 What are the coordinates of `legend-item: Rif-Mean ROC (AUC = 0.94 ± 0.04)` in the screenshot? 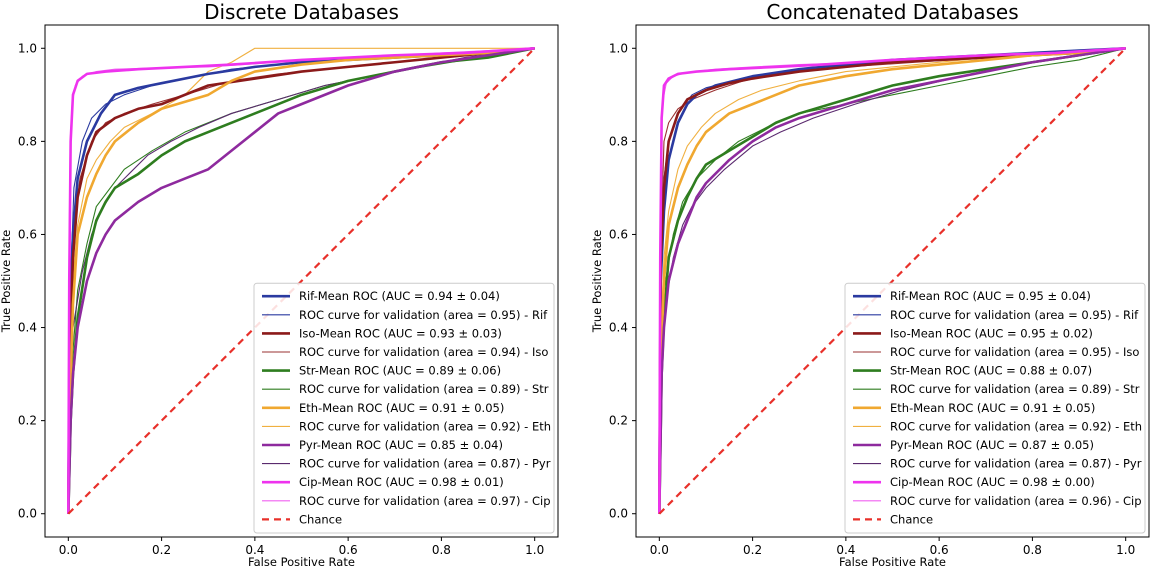 It's located at (381, 296).